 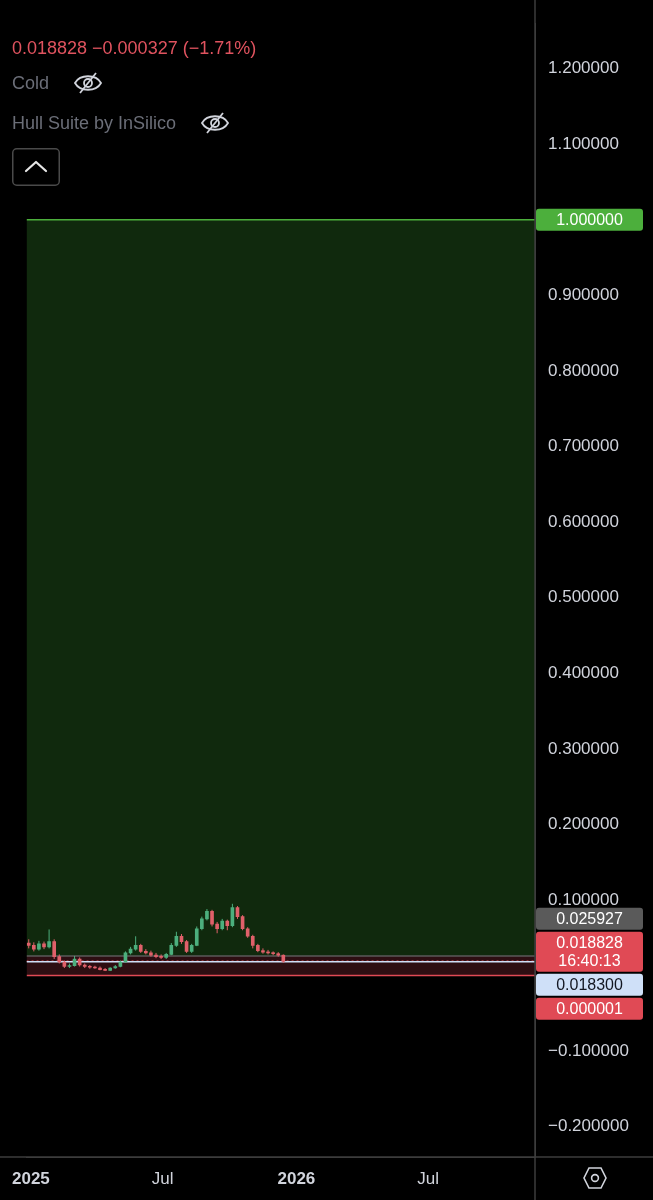 What do you see at coordinates (589, 952) in the screenshot?
I see `ref-line-label: 0.018828 16:40:13` at bounding box center [589, 952].